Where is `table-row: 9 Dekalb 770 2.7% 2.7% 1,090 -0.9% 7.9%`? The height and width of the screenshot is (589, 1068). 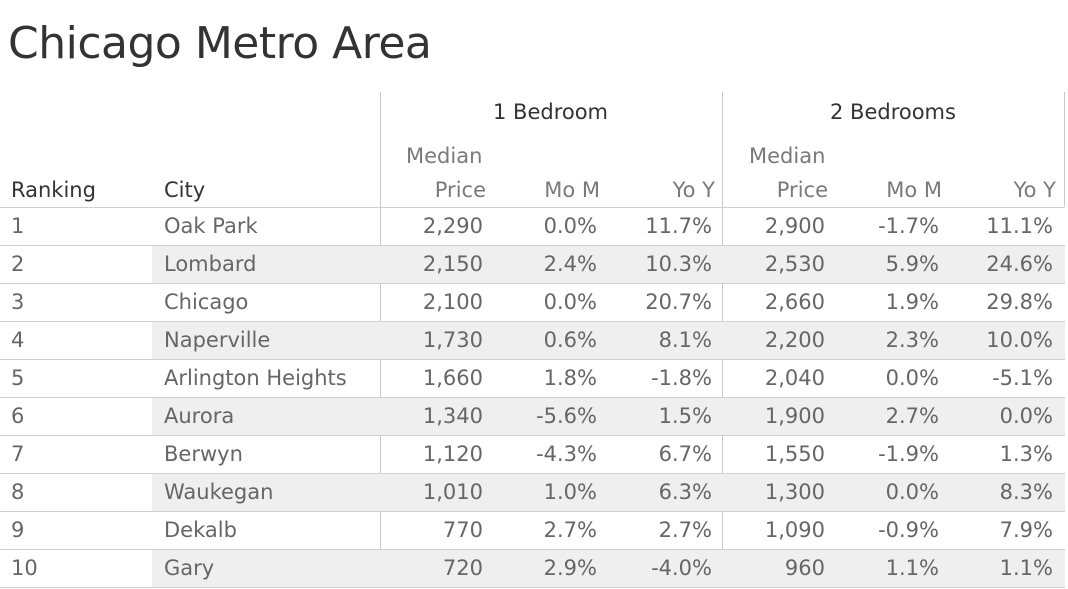
table-row: 9 Dekalb 770 2.7% 2.7% 1,090 -0.9% 7.9% is located at coordinates (532, 530).